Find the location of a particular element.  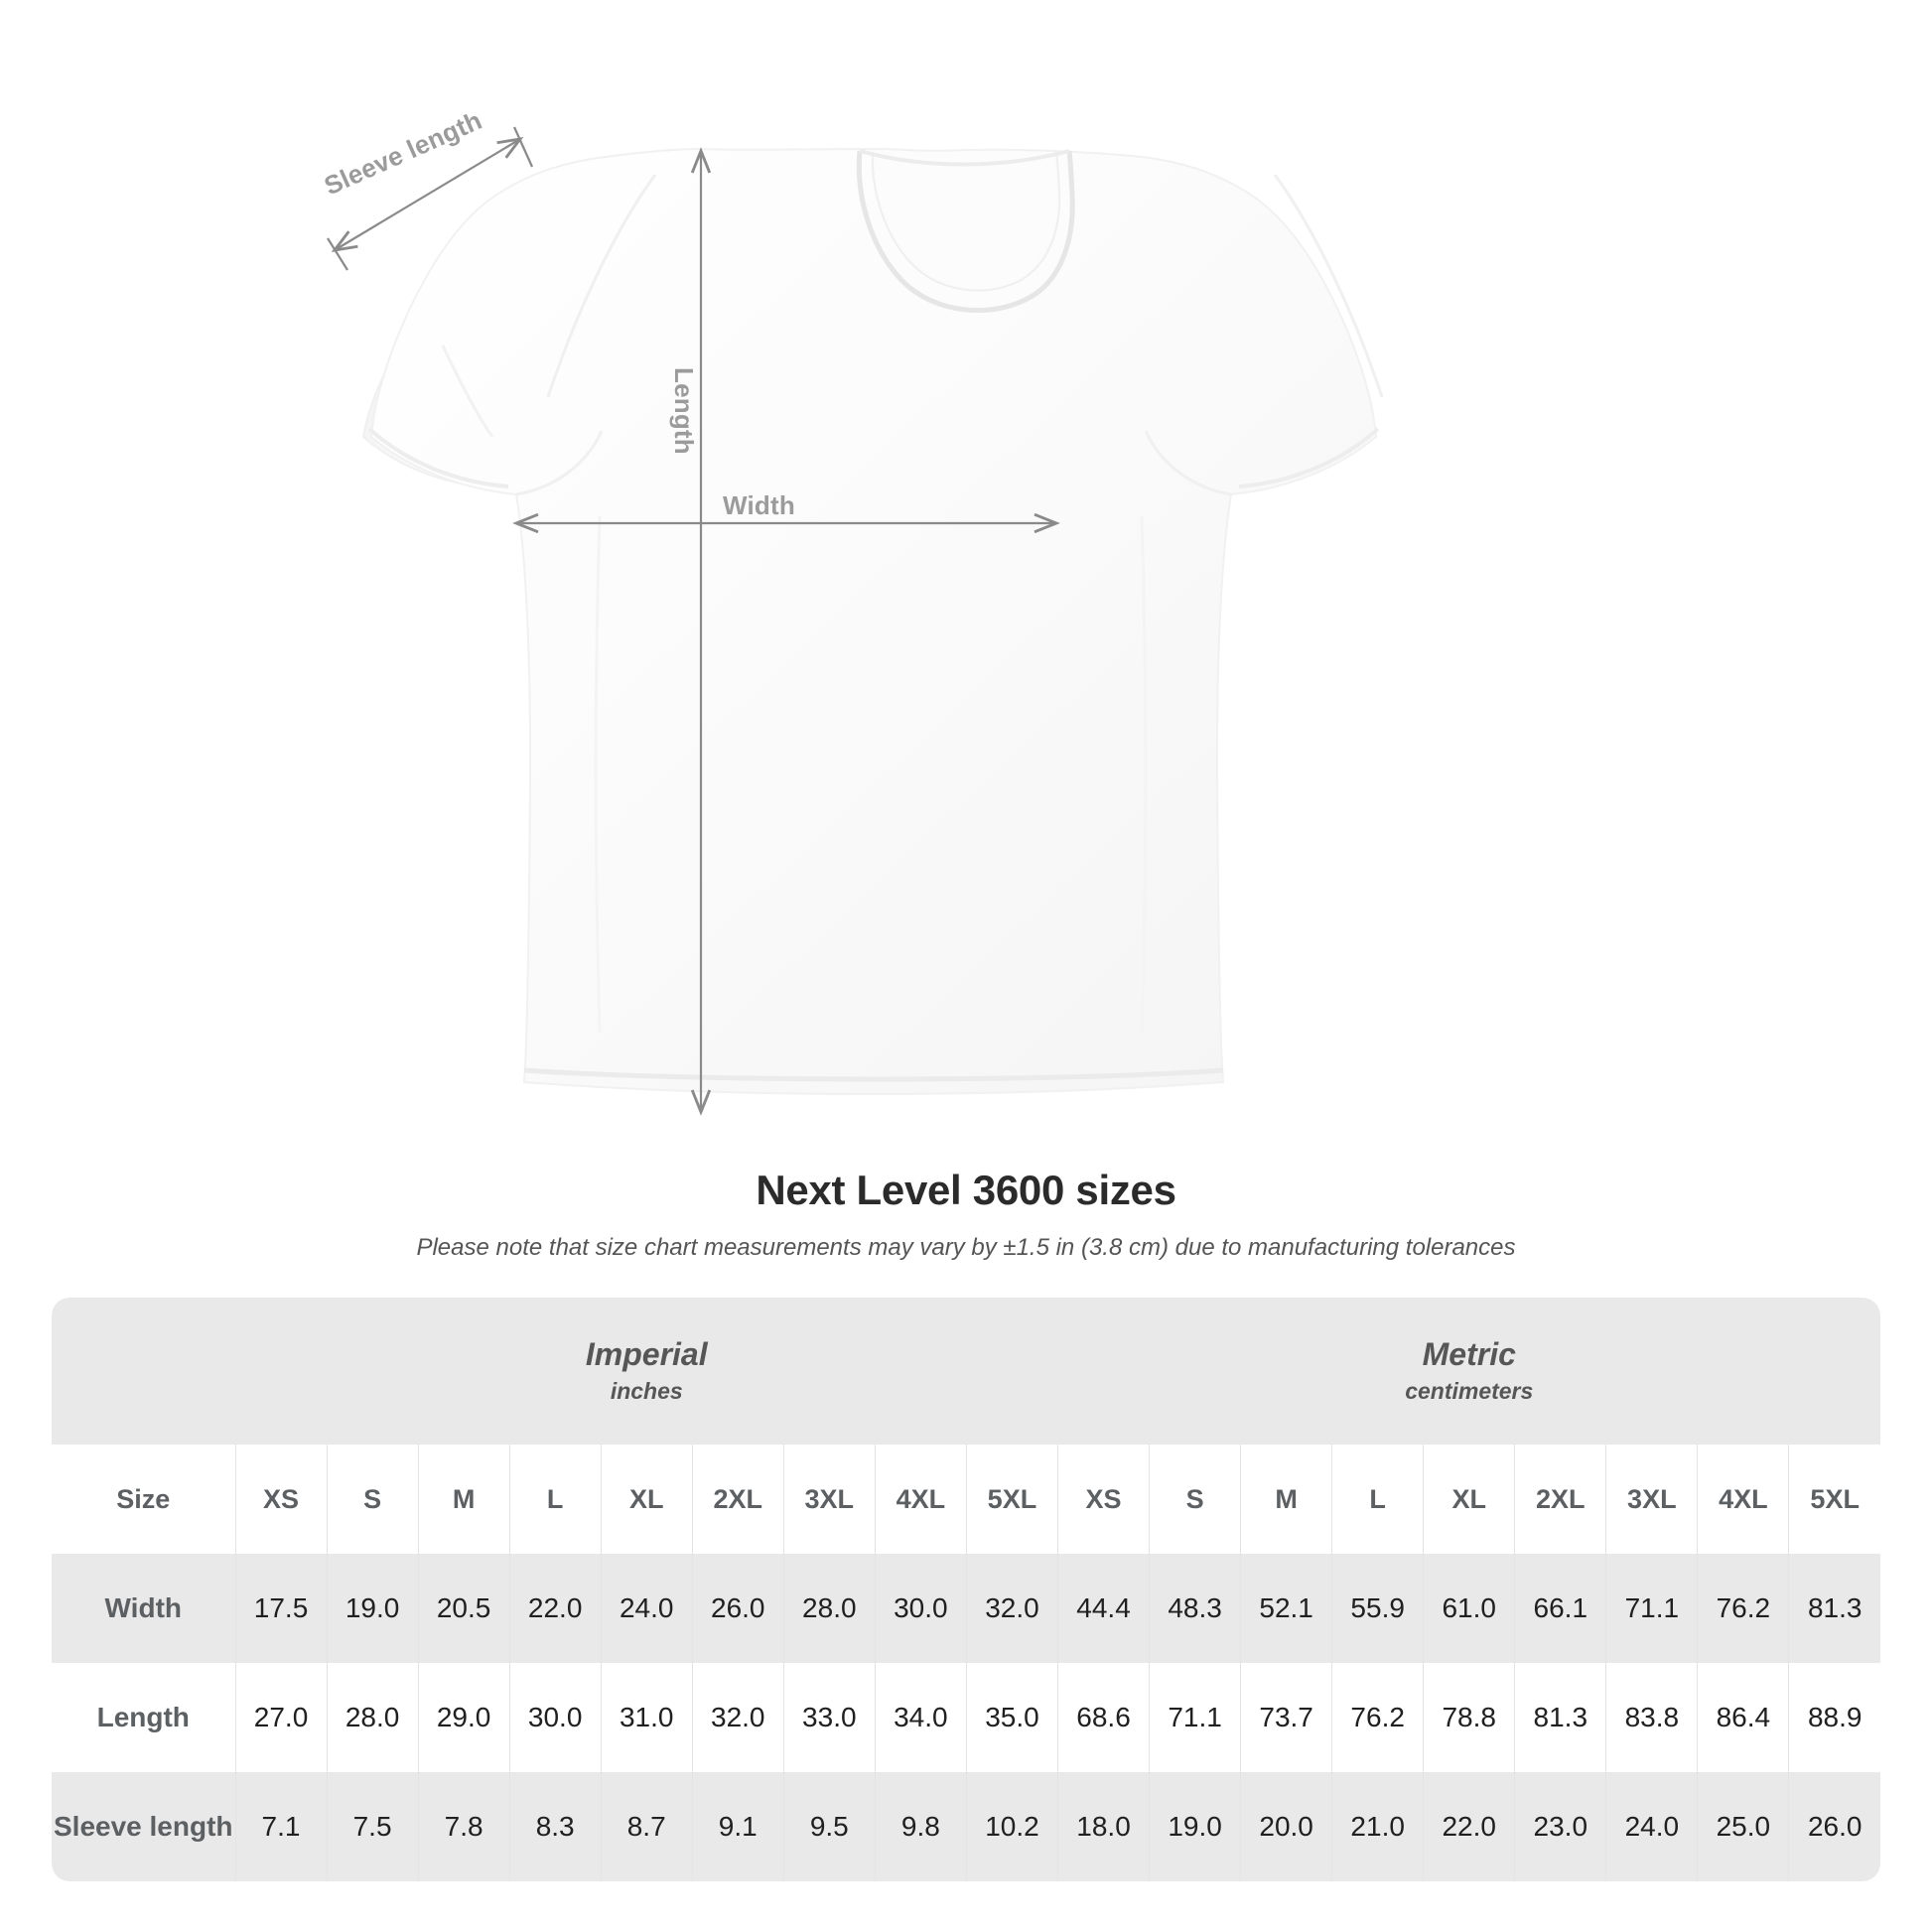

right-shoulder-seam is located at coordinates (1329, 286).